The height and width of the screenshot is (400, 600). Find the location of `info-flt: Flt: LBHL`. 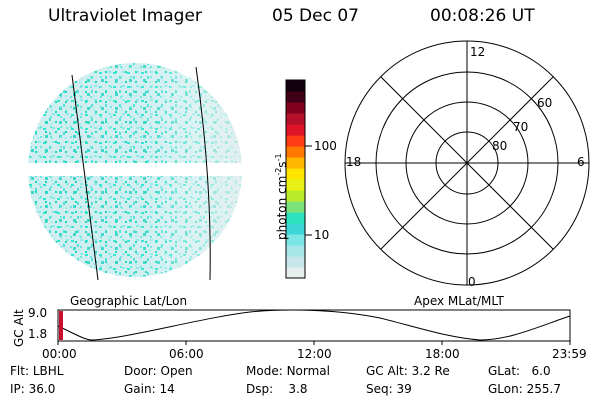

info-flt: Flt: LBHL is located at coordinates (37, 371).